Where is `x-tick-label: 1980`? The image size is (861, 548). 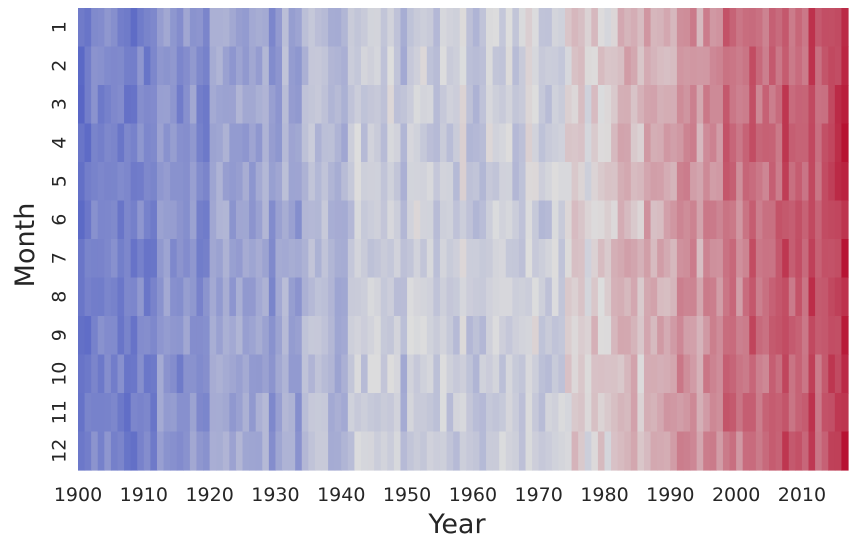
x-tick-label: 1980 is located at coordinates (604, 495).